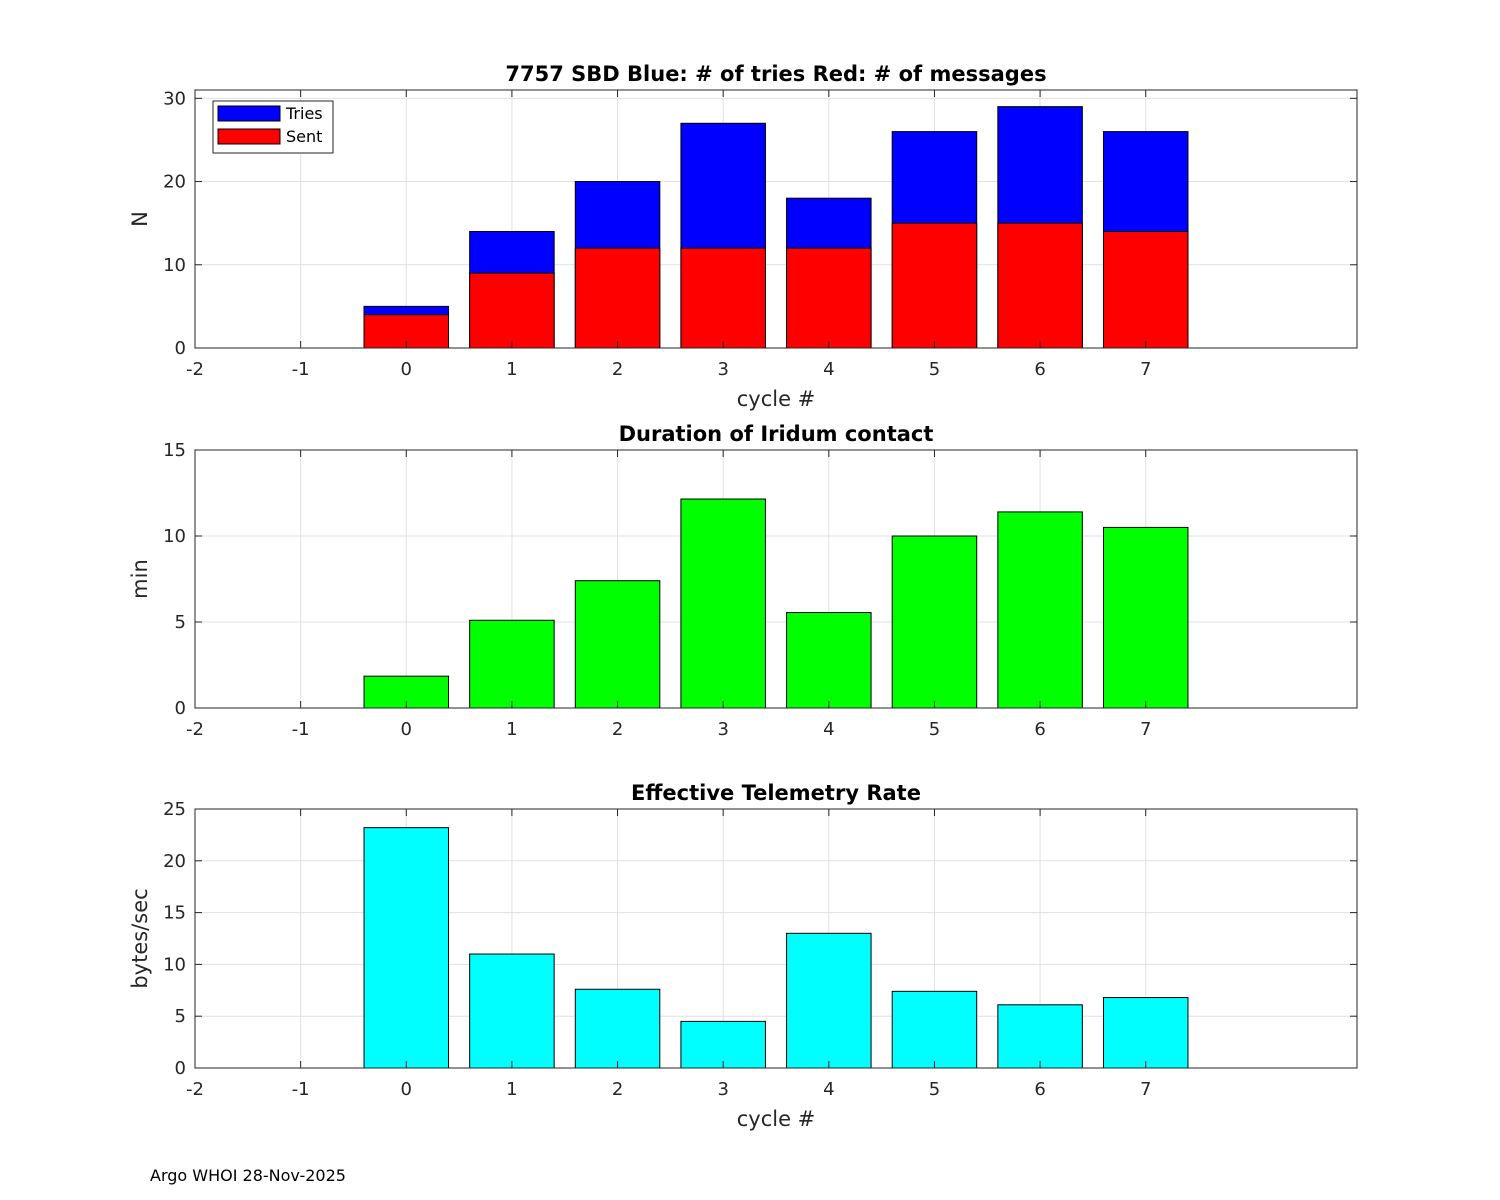 Image resolution: width=1500 pixels, height=1200 pixels. Describe the element at coordinates (776, 793) in the screenshot. I see `chart-title: Effective Telemetry Rate` at that location.